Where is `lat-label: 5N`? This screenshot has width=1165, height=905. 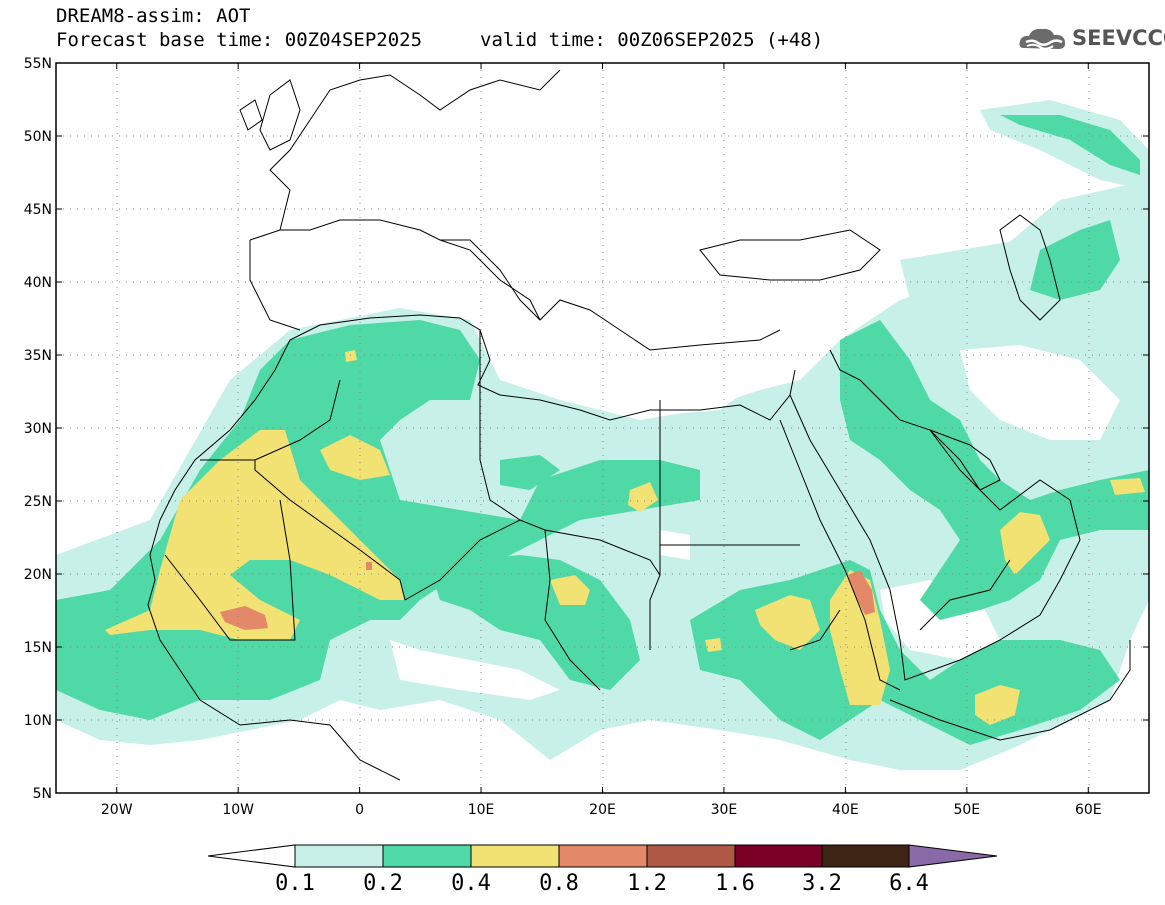 lat-label: 5N is located at coordinates (42, 794).